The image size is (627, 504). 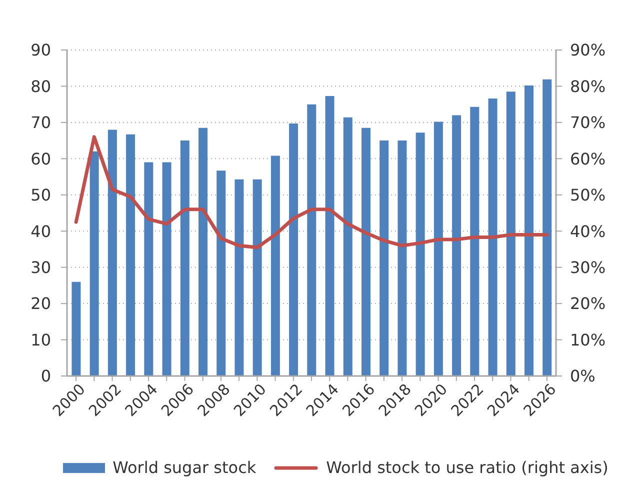 What do you see at coordinates (588, 268) in the screenshot?
I see `y2-tick-label: 30%` at bounding box center [588, 268].